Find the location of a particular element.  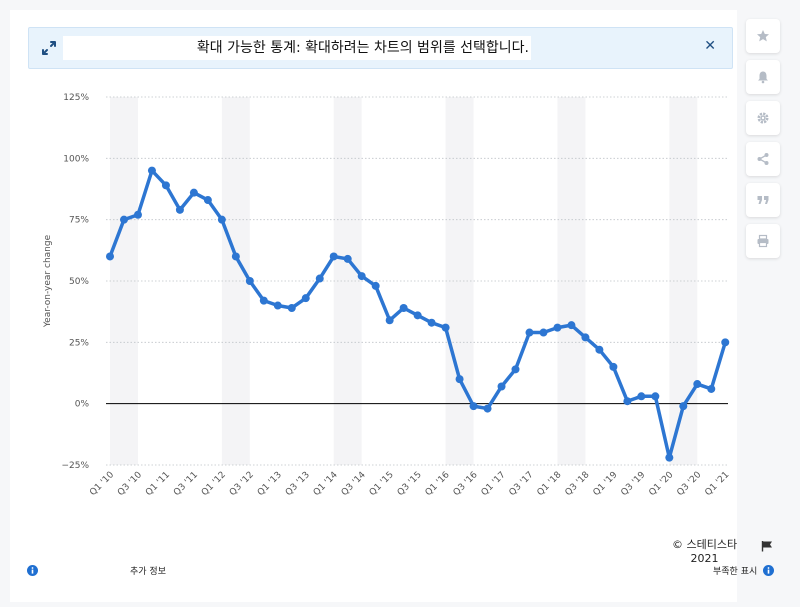

bell-icon is located at coordinates (763, 77).